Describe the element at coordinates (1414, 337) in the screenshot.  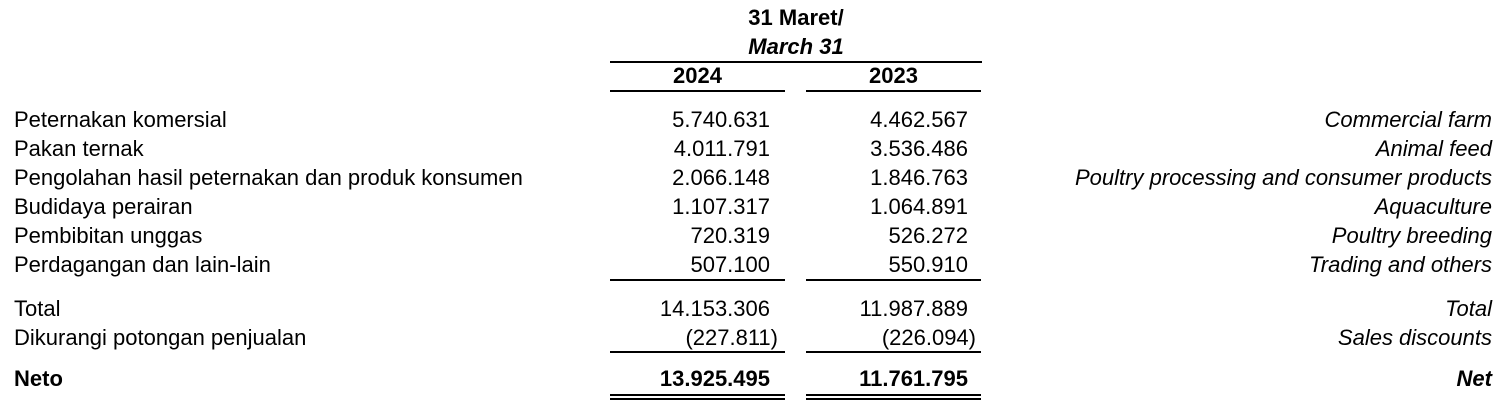
I see `discount-label-en: Sales discounts` at that location.